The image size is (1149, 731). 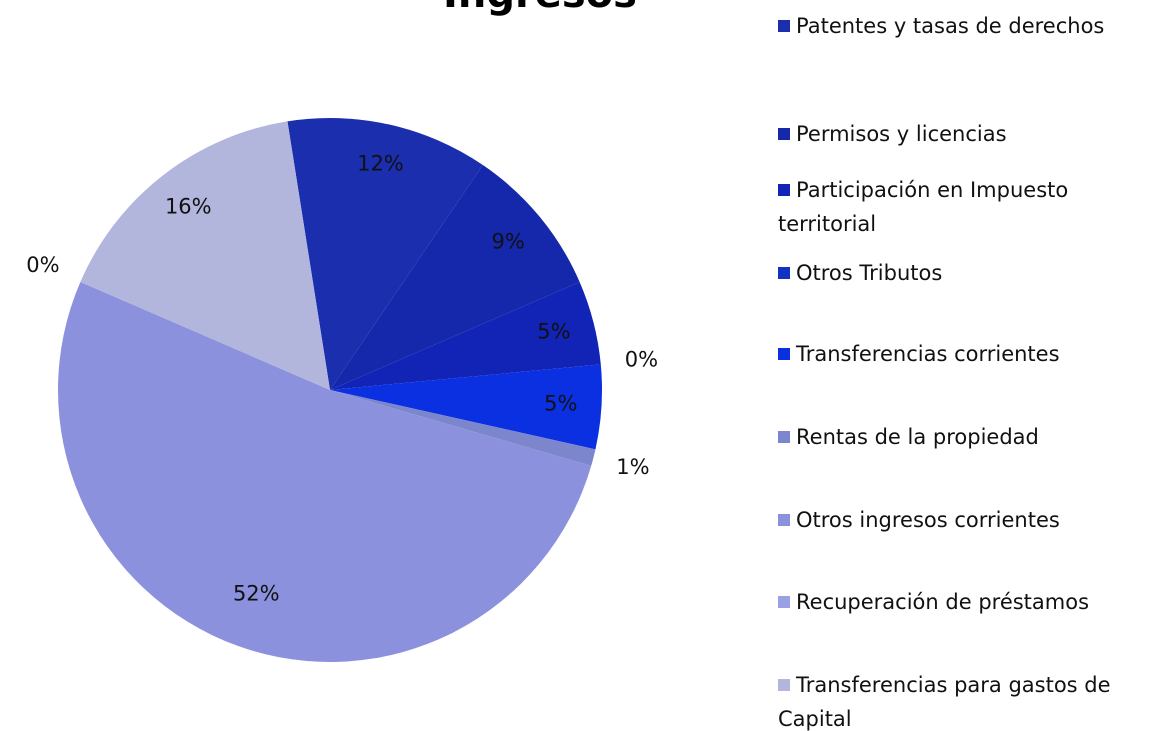 What do you see at coordinates (917, 437) in the screenshot?
I see `legend-label: Rentas de la propiedad` at bounding box center [917, 437].